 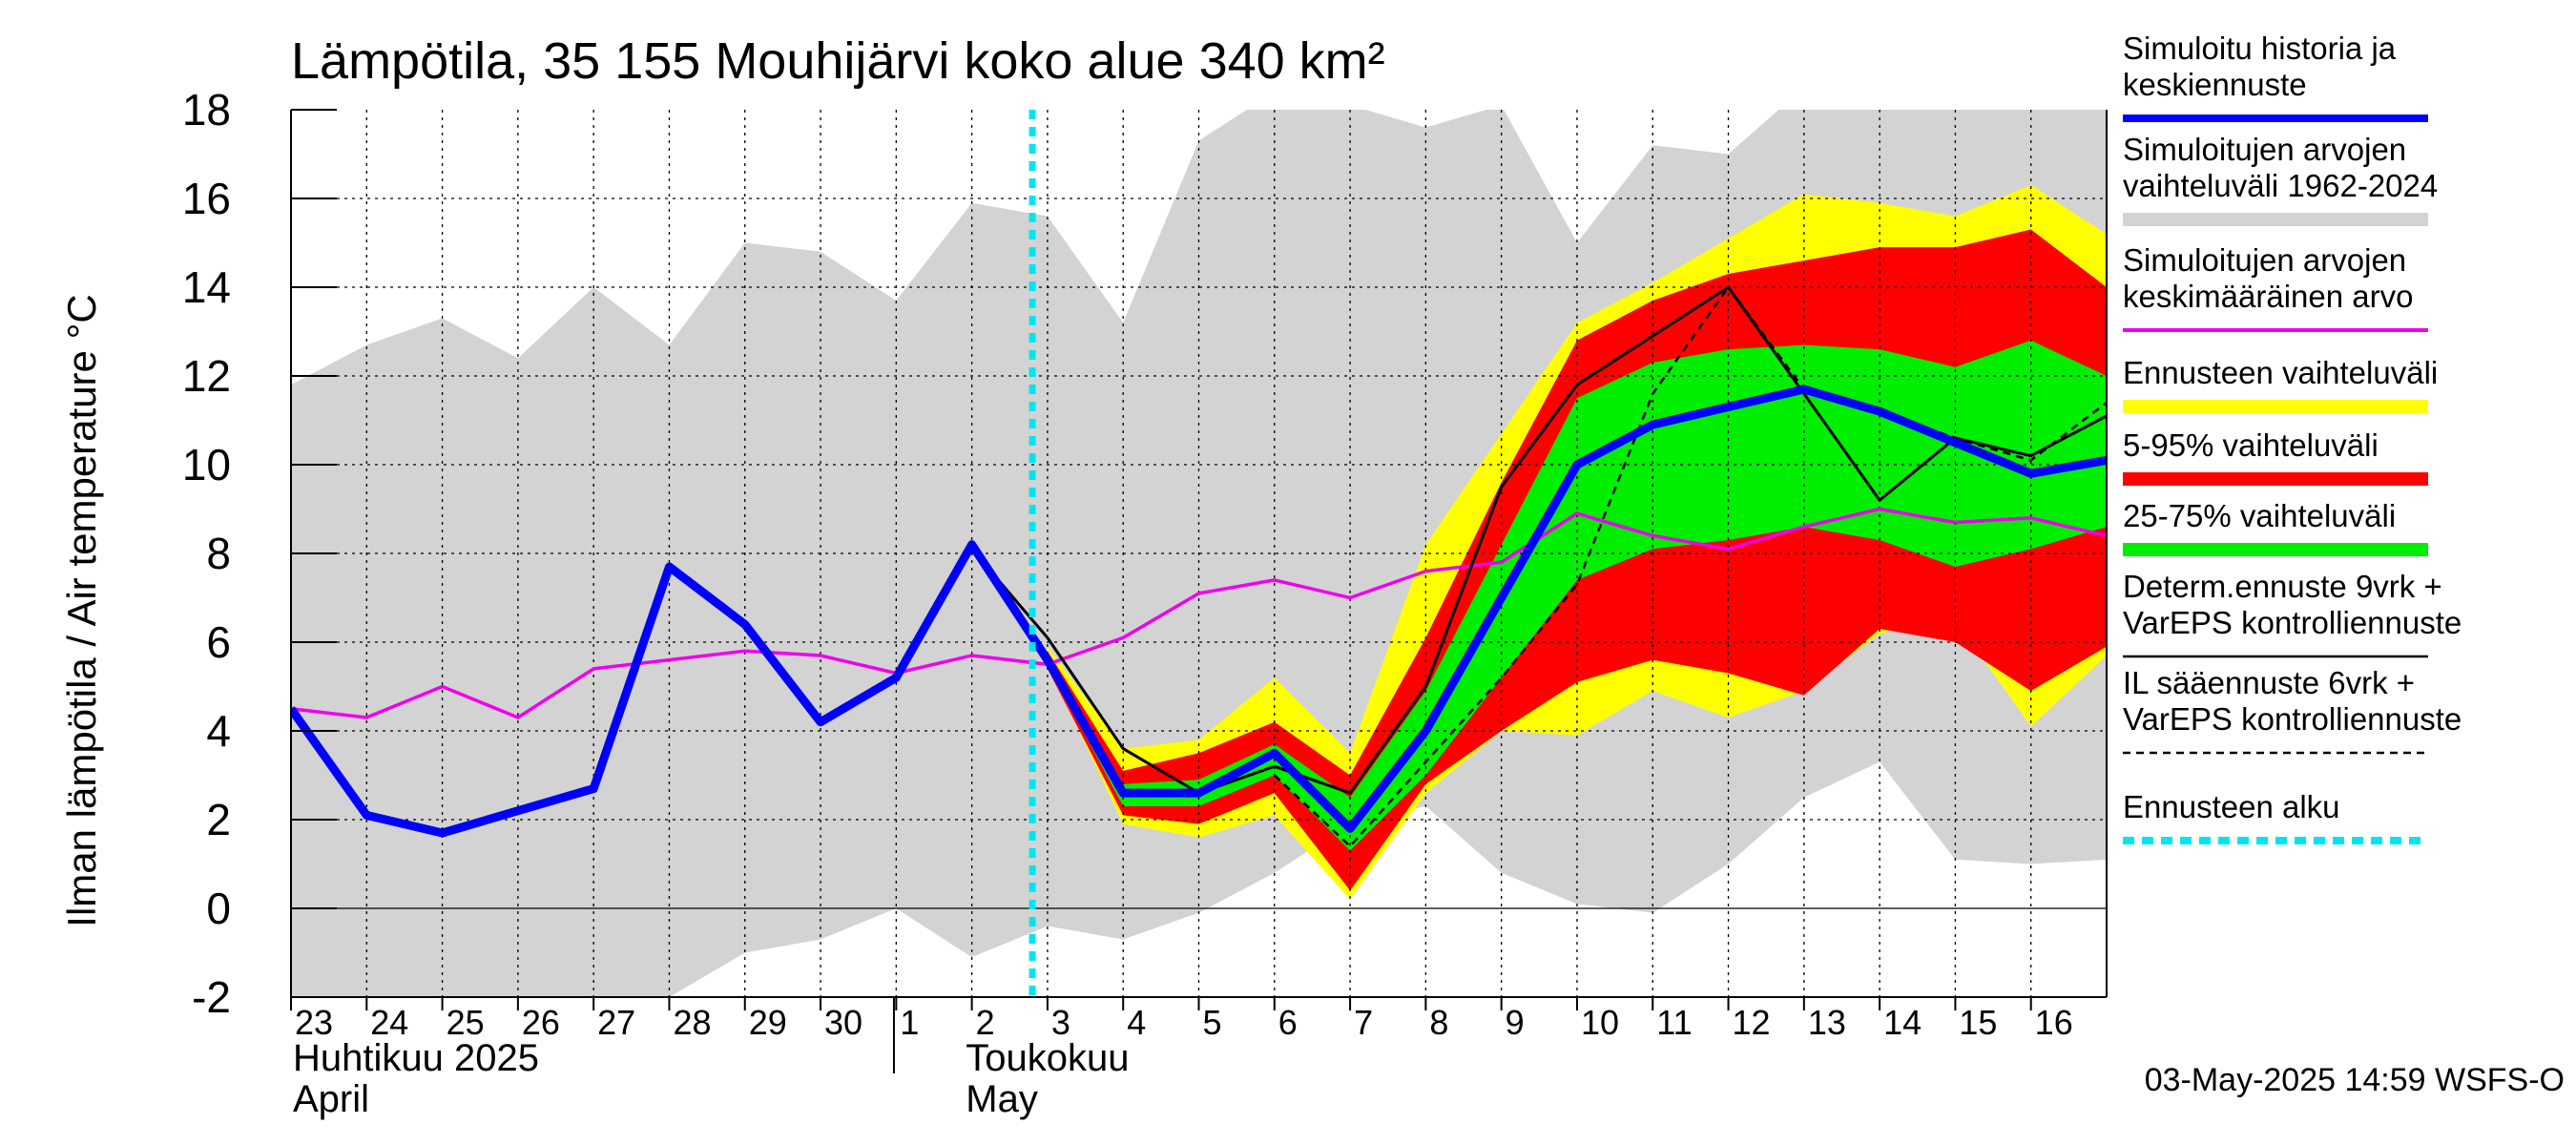 What do you see at coordinates (1288, 1022) in the screenshot?
I see `x-tick-label: 6` at bounding box center [1288, 1022].